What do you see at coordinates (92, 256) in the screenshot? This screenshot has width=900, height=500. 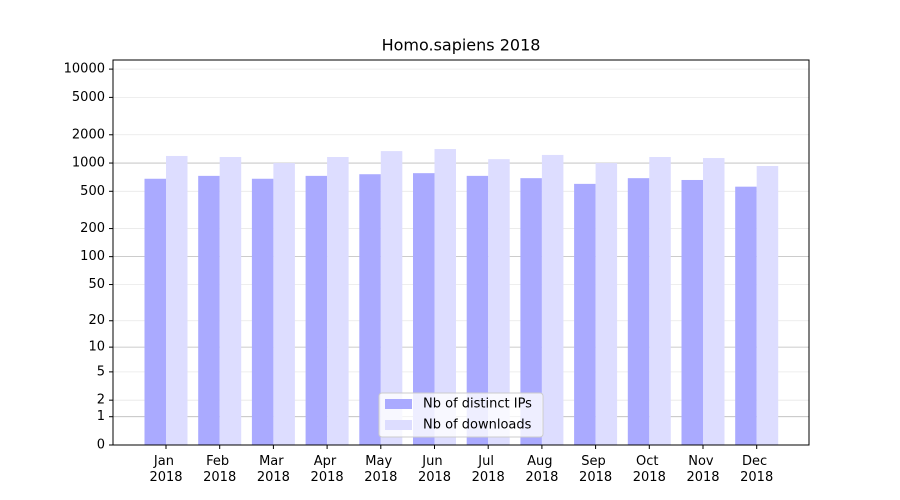 I see `y-tick-label: 100` at bounding box center [92, 256].